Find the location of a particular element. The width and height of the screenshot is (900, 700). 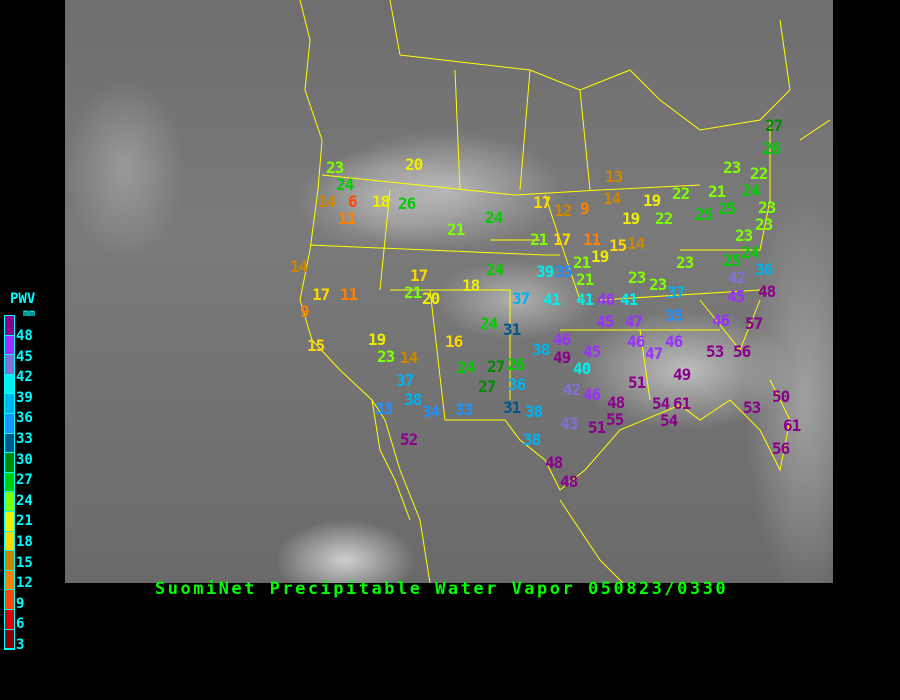

station-pwv-value: 43 is located at coordinates (569, 423).